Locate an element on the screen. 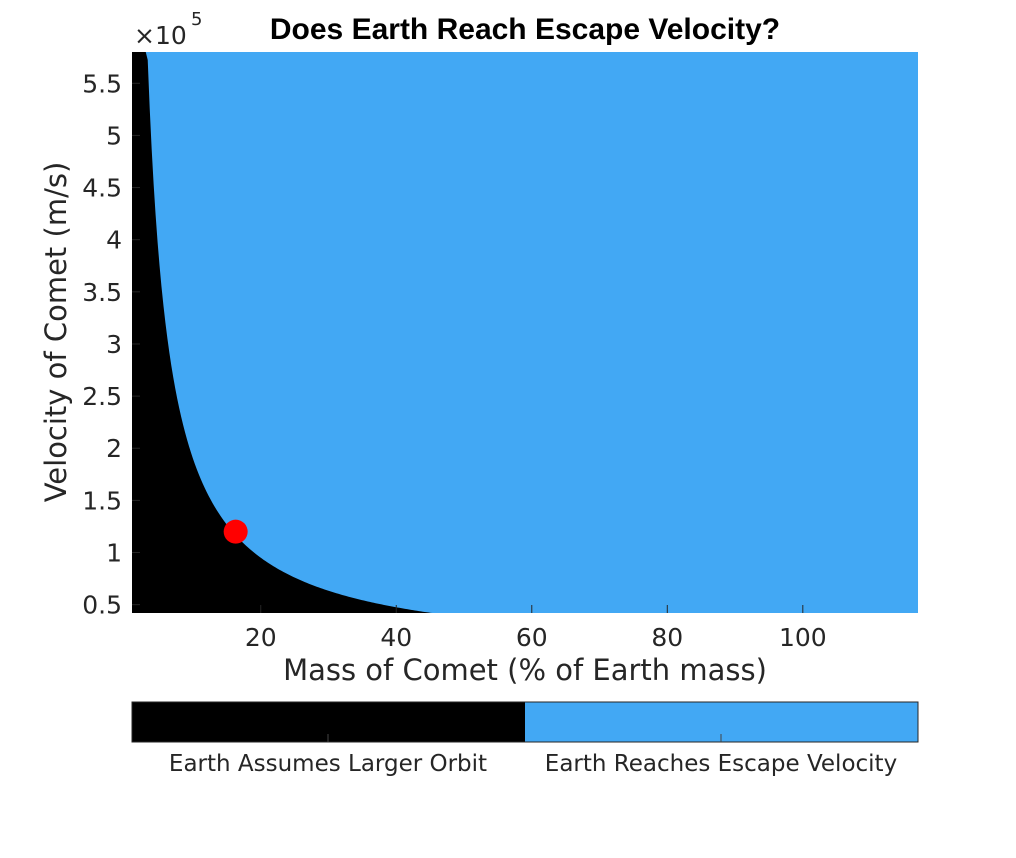 The height and width of the screenshot is (858, 1016). y-tick-label: 4.5 is located at coordinates (102, 188).